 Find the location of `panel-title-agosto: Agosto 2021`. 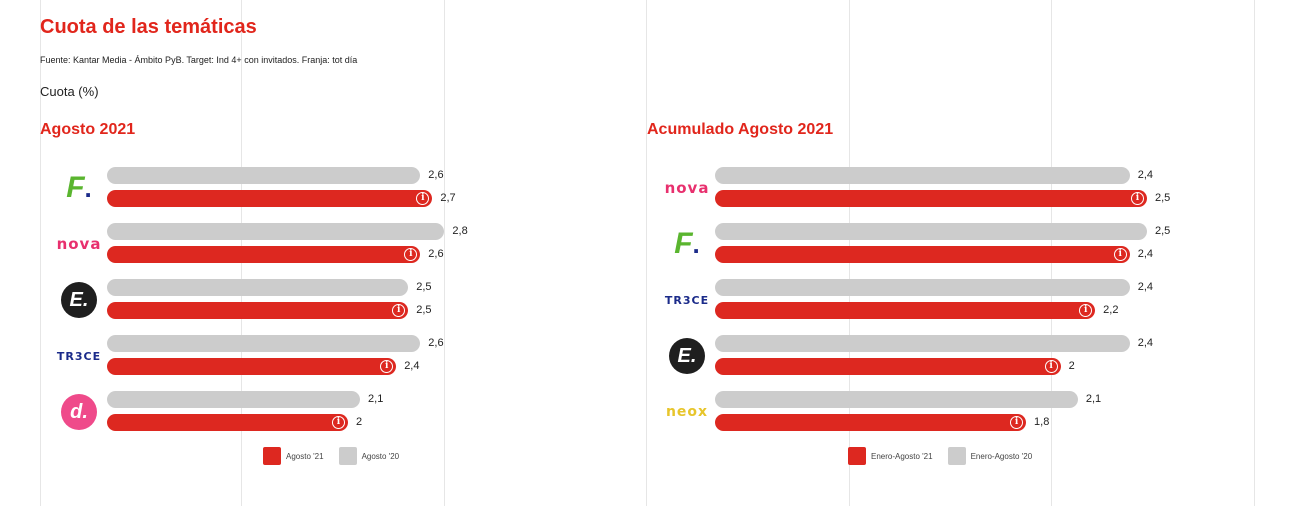

panel-title-agosto: Agosto 2021 is located at coordinates (88, 129).